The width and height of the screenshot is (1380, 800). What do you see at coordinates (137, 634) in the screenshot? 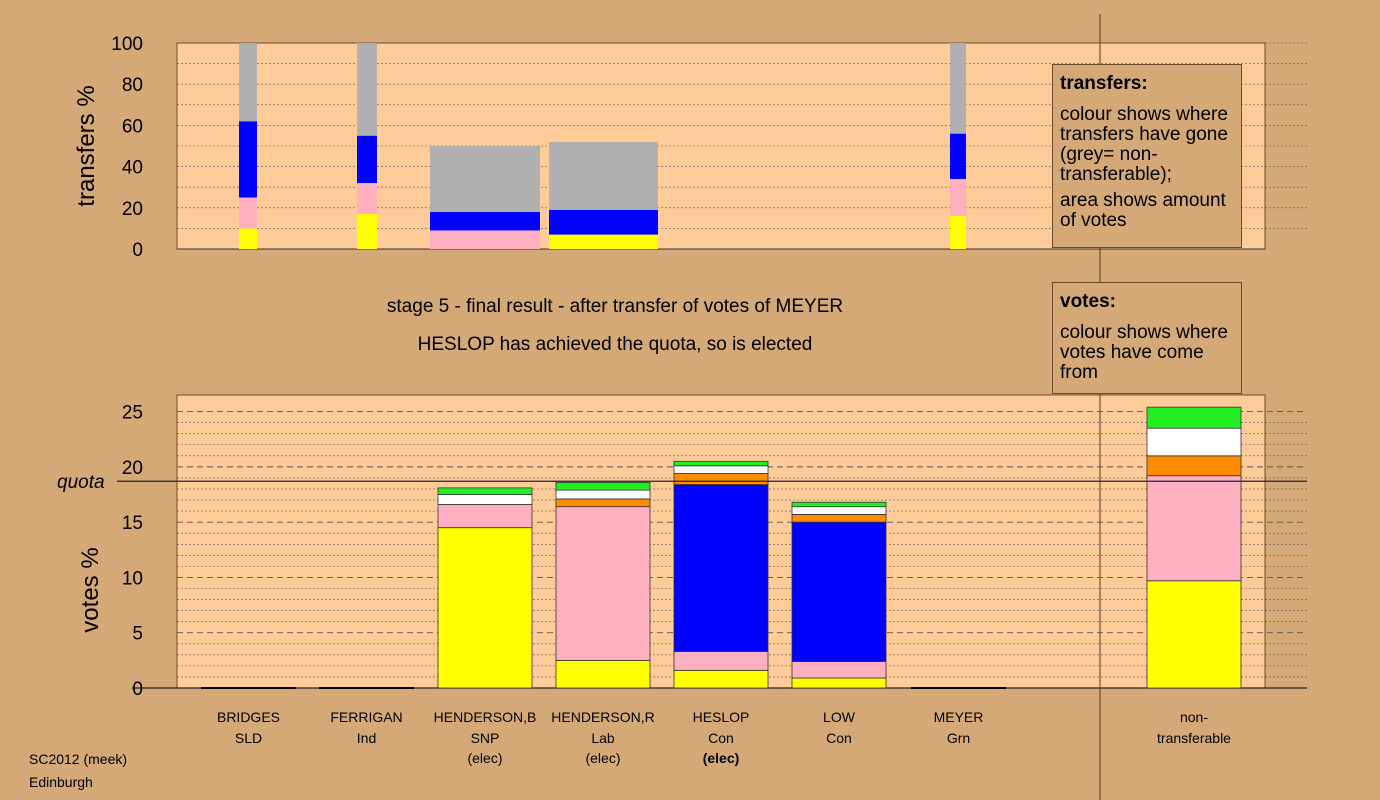
I see `votes-y-tick-label: 5` at bounding box center [137, 634].